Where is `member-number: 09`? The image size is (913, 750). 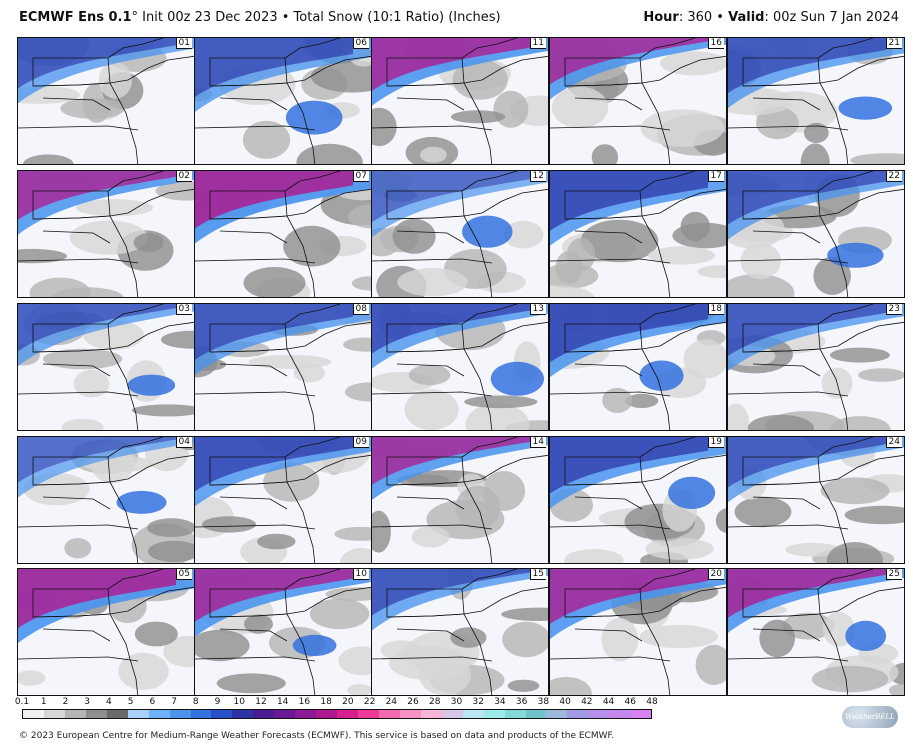
member-number: 09 is located at coordinates (360, 442).